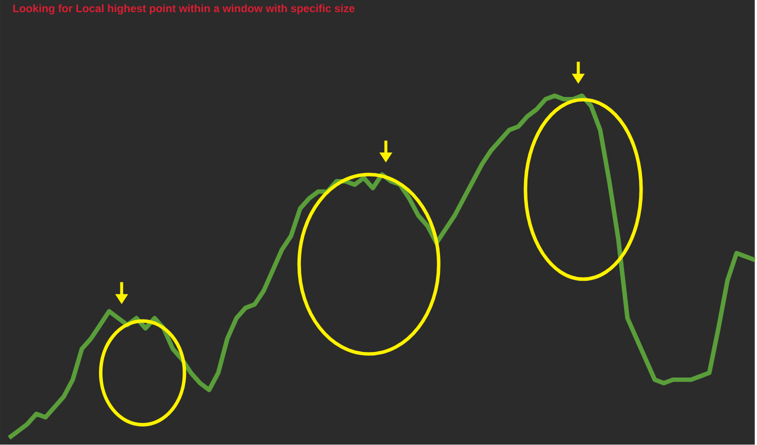  What do you see at coordinates (184, 9) in the screenshot?
I see `chart-title: Looking for Local highest point within a window with specific size` at bounding box center [184, 9].